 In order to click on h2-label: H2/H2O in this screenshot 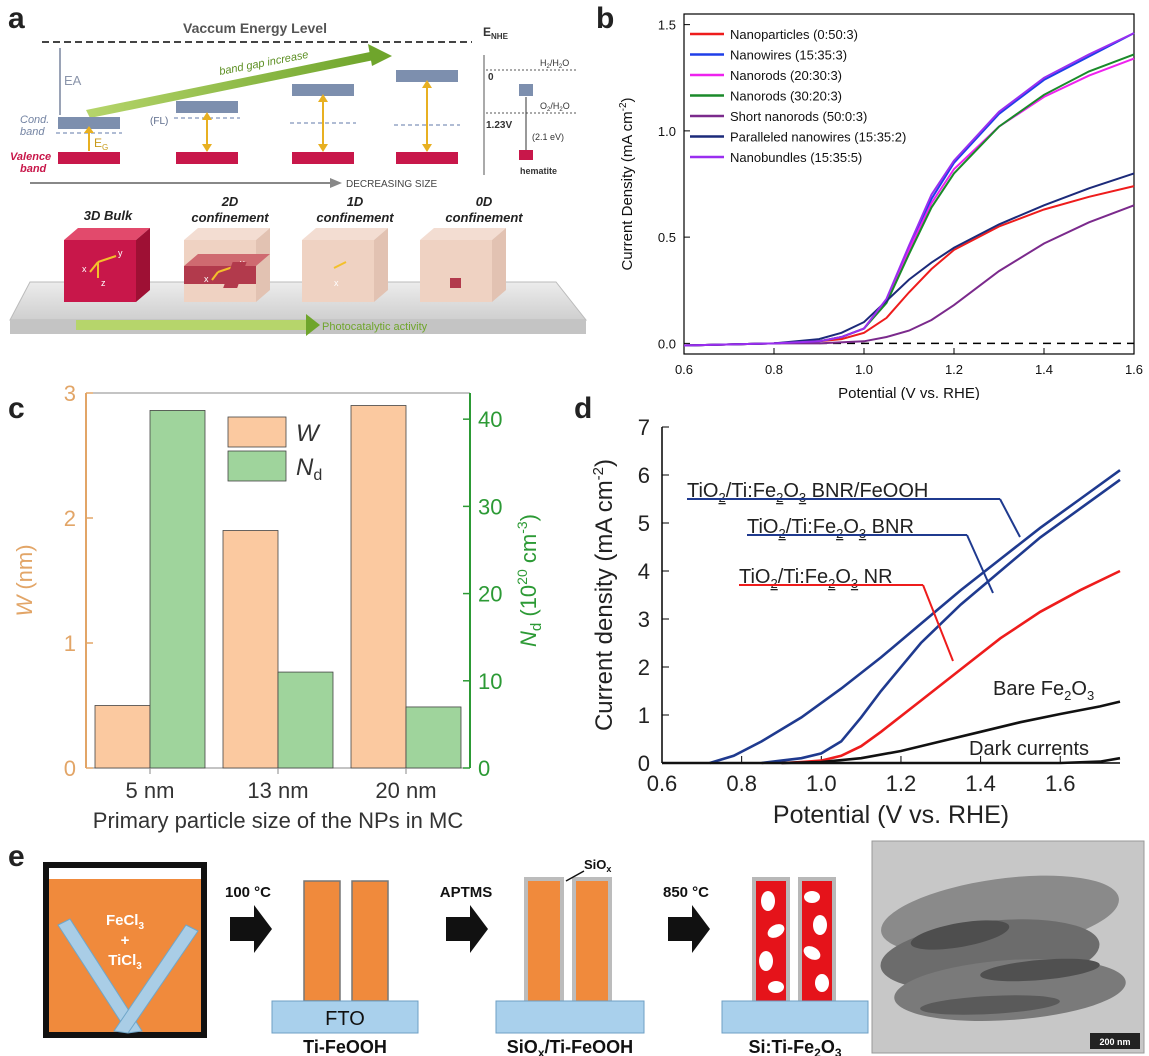, I will do `click(554, 64)`.